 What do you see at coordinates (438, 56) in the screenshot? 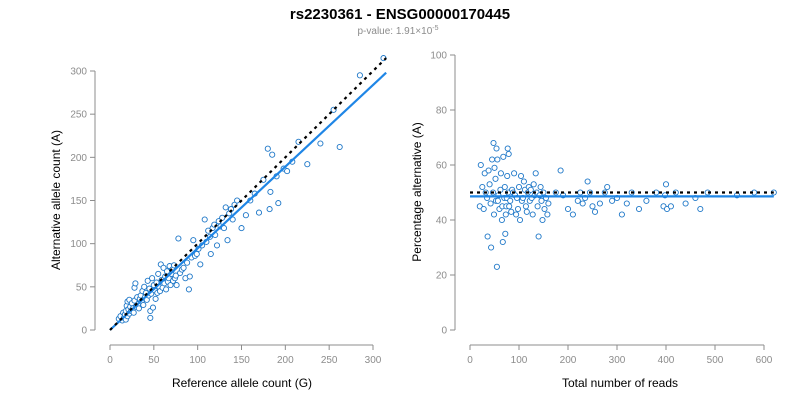
I see `y-tick-label: 100` at bounding box center [438, 56].